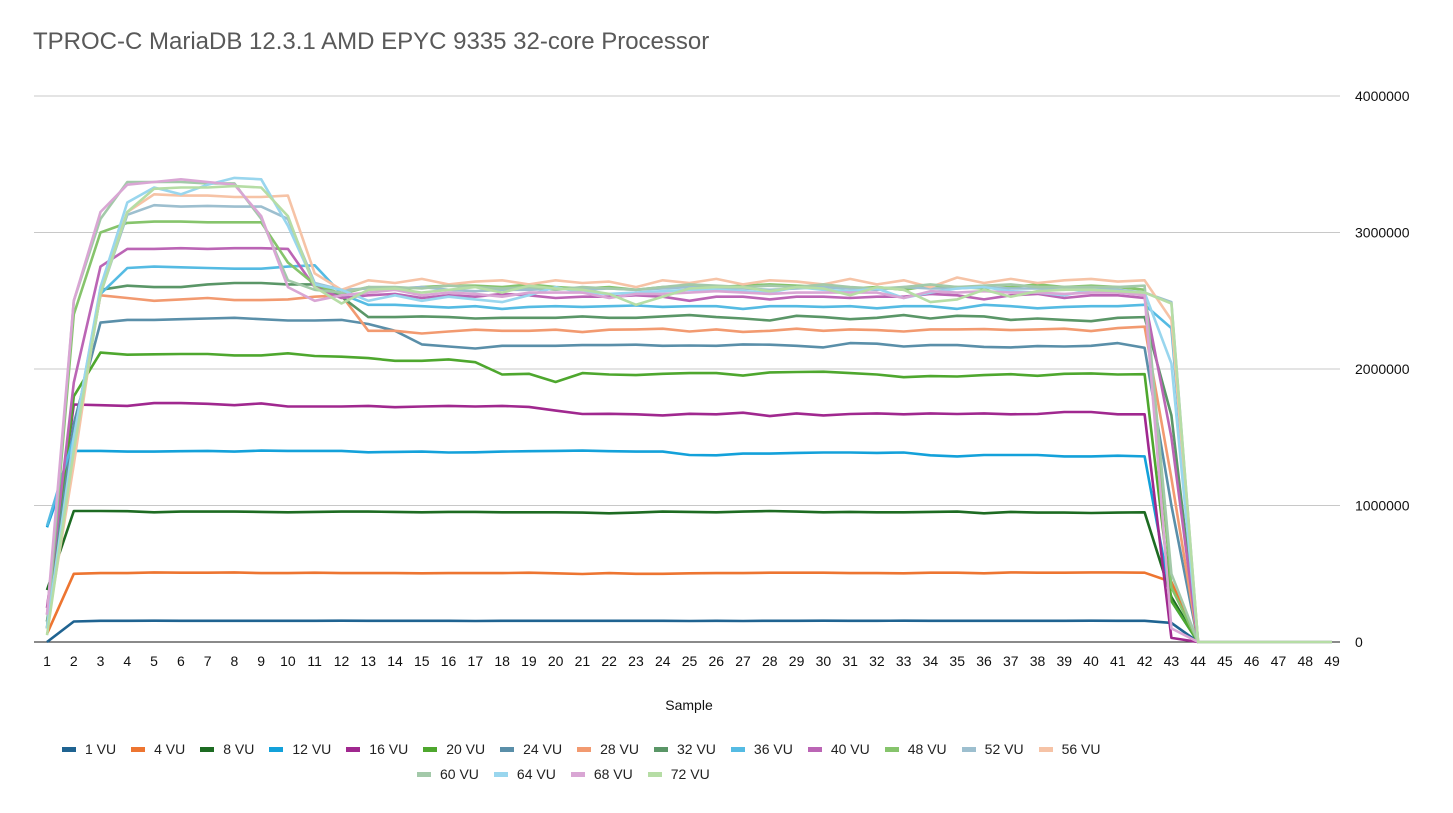  Describe the element at coordinates (636, 661) in the screenshot. I see `x-tick-label: 23` at that location.